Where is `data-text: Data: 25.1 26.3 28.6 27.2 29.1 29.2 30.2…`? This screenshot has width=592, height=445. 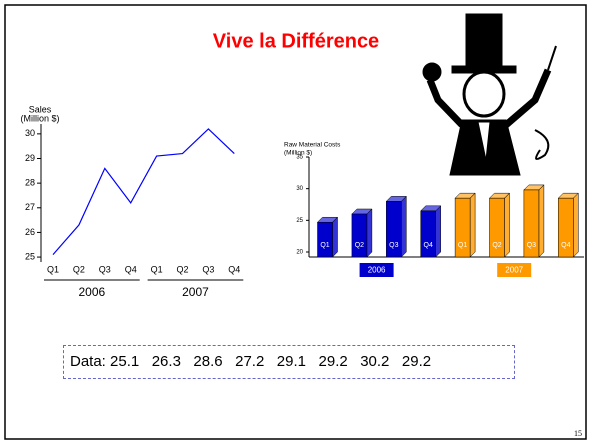
data-text: Data: 25.1 26.3 28.6 27.2 29.1 29.2 30.2… is located at coordinates (289, 362).